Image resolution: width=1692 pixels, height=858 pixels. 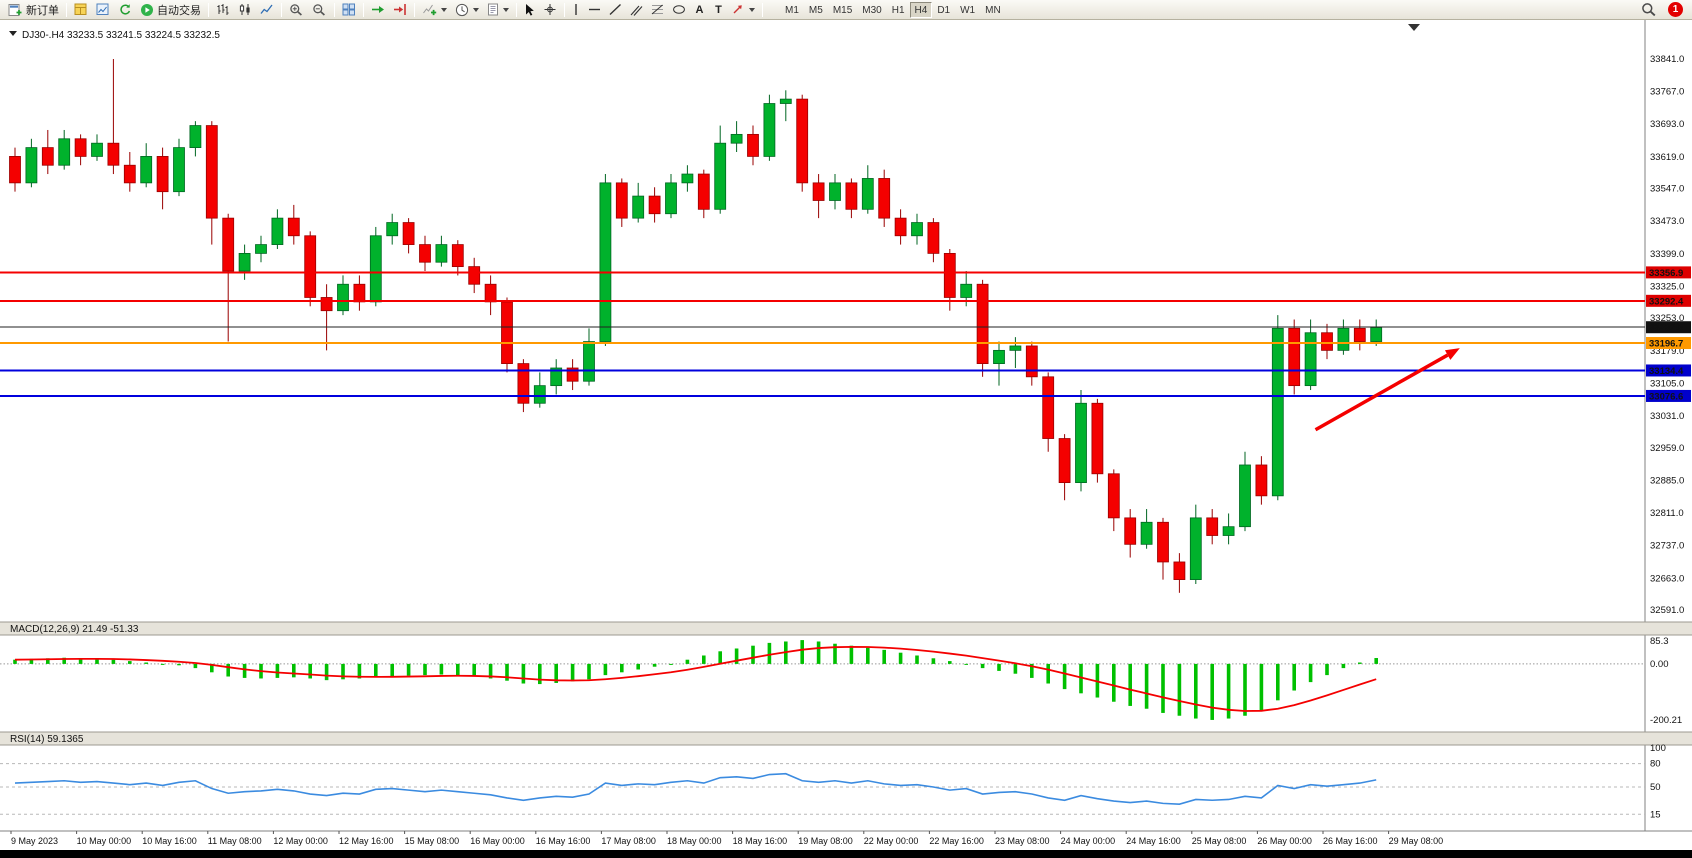 What do you see at coordinates (245, 10) in the screenshot?
I see `candlestick-chart-button` at bounding box center [245, 10].